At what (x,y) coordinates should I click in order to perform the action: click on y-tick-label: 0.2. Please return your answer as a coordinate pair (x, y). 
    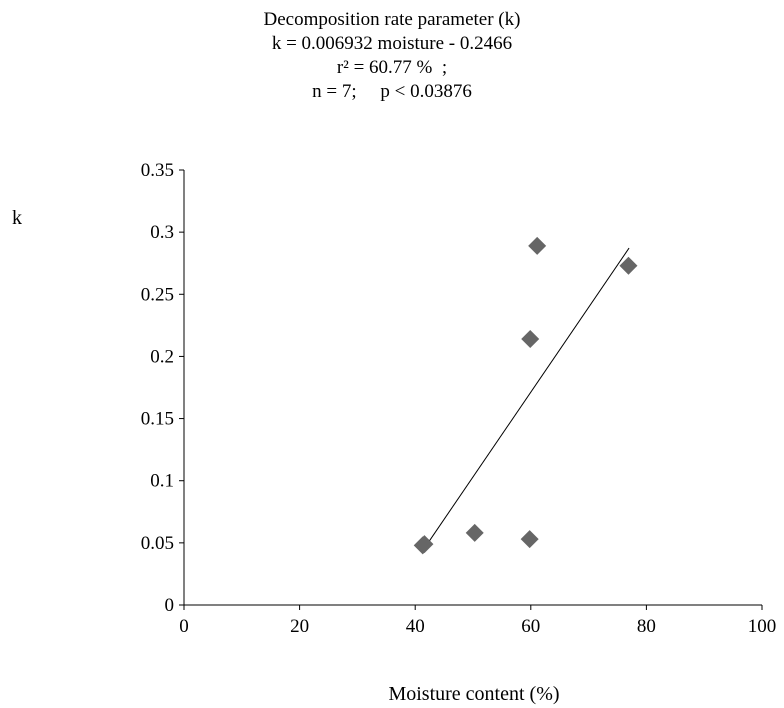
    Looking at the image, I should click on (162, 356).